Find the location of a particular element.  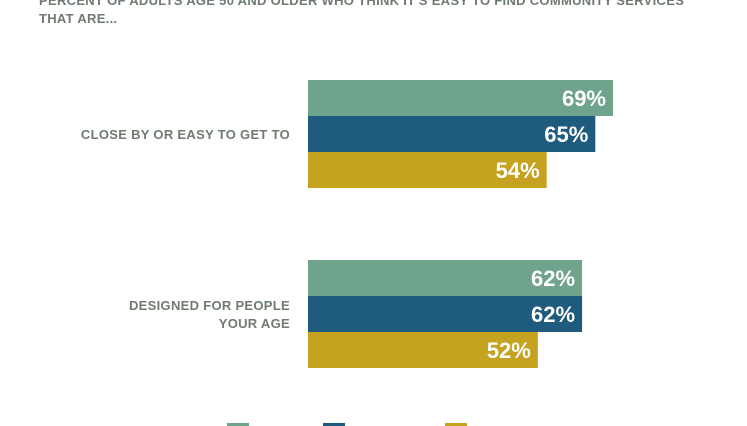

category-label: CLOSE BY OR EASY TO GET TO is located at coordinates (185, 134).